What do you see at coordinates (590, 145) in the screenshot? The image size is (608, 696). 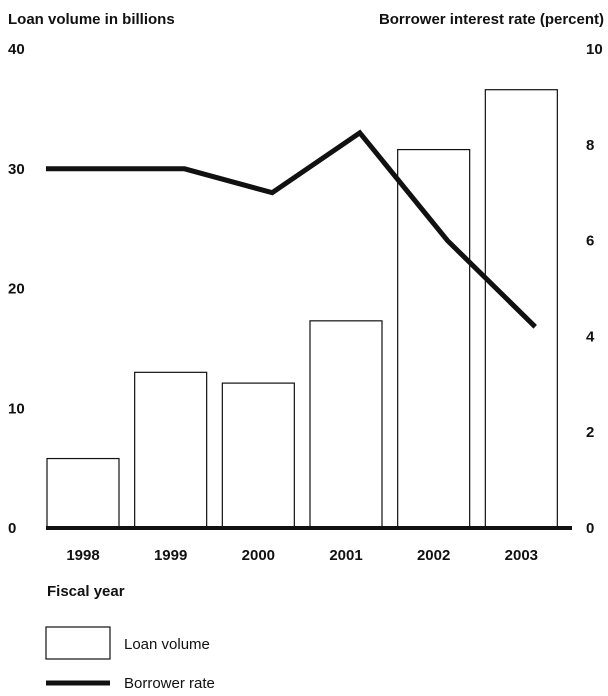 I see `right-tick-label: 8` at bounding box center [590, 145].